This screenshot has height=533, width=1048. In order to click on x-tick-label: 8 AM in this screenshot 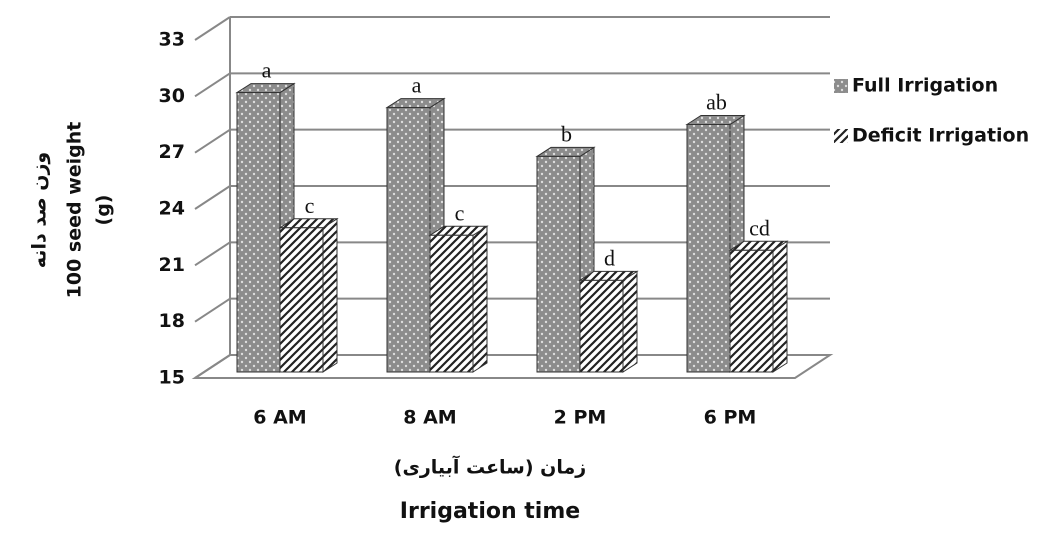, I will do `click(429, 418)`.